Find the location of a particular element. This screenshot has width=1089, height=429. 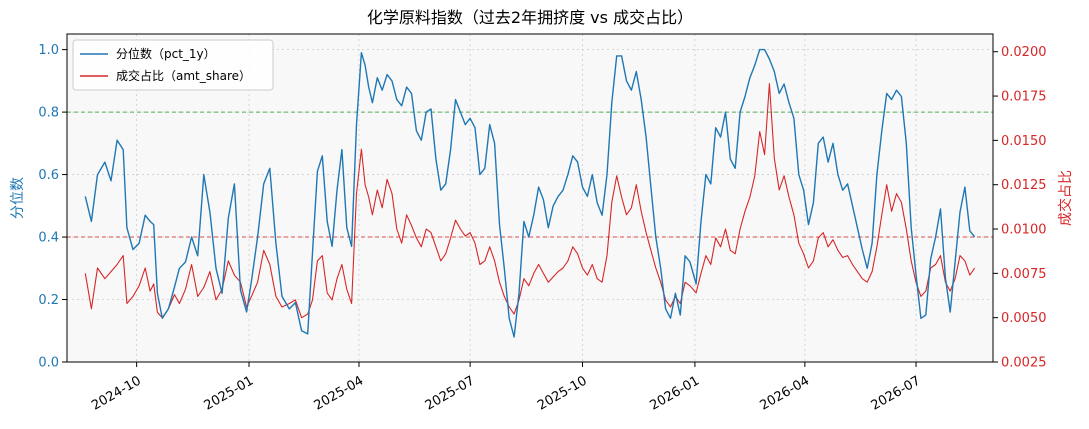

y-axis-right-title: 成交占比 is located at coordinates (1065, 198).